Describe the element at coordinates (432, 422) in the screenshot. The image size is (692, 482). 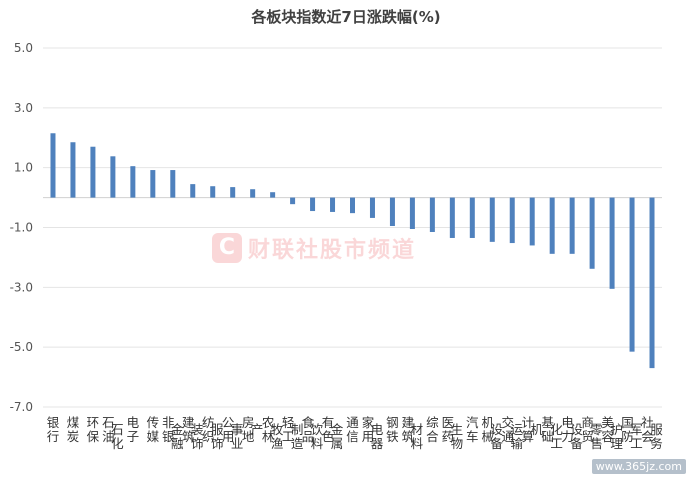
I see `x-tick-label: 综` at that location.